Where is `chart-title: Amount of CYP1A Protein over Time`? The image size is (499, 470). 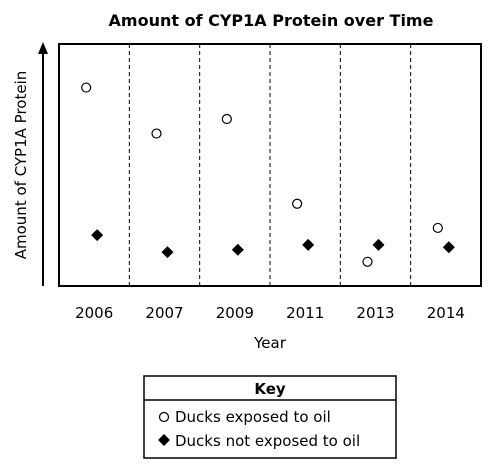 chart-title: Amount of CYP1A Protein over Time is located at coordinates (271, 20).